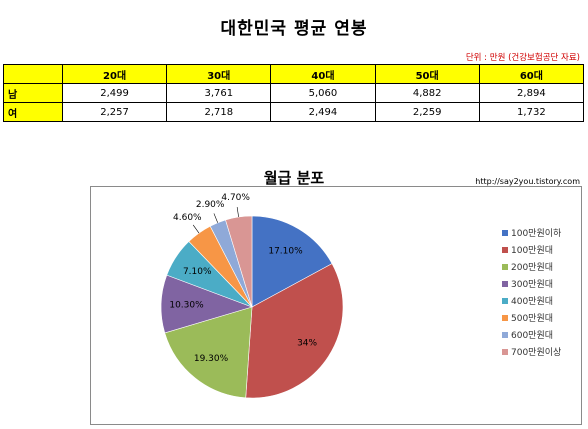  What do you see at coordinates (114, 112) in the screenshot?
I see `table-cell: 2,257` at bounding box center [114, 112].